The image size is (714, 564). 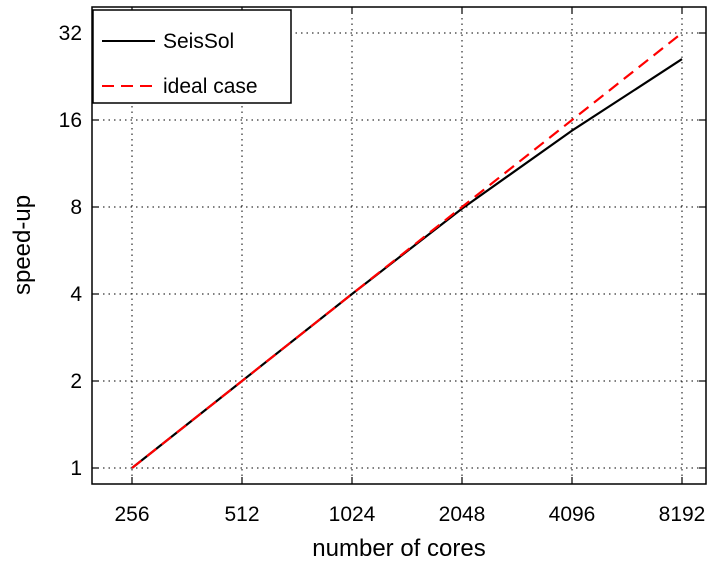 I want to click on x-axis-label: number of cores, so click(x=398, y=548).